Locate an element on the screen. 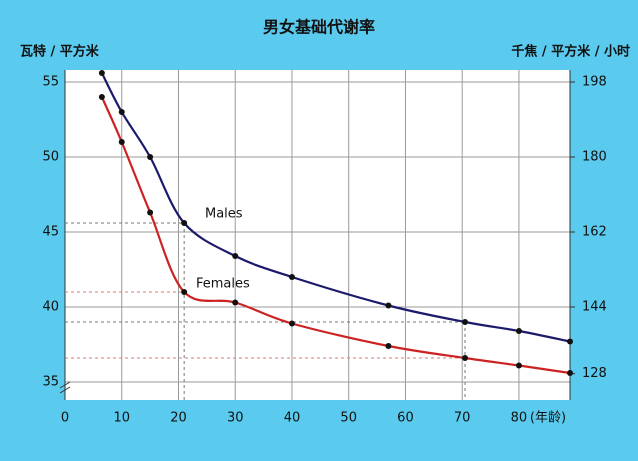 Image resolution: width=638 pixels, height=461 pixels. y2-tick-label: 180 is located at coordinates (594, 157).